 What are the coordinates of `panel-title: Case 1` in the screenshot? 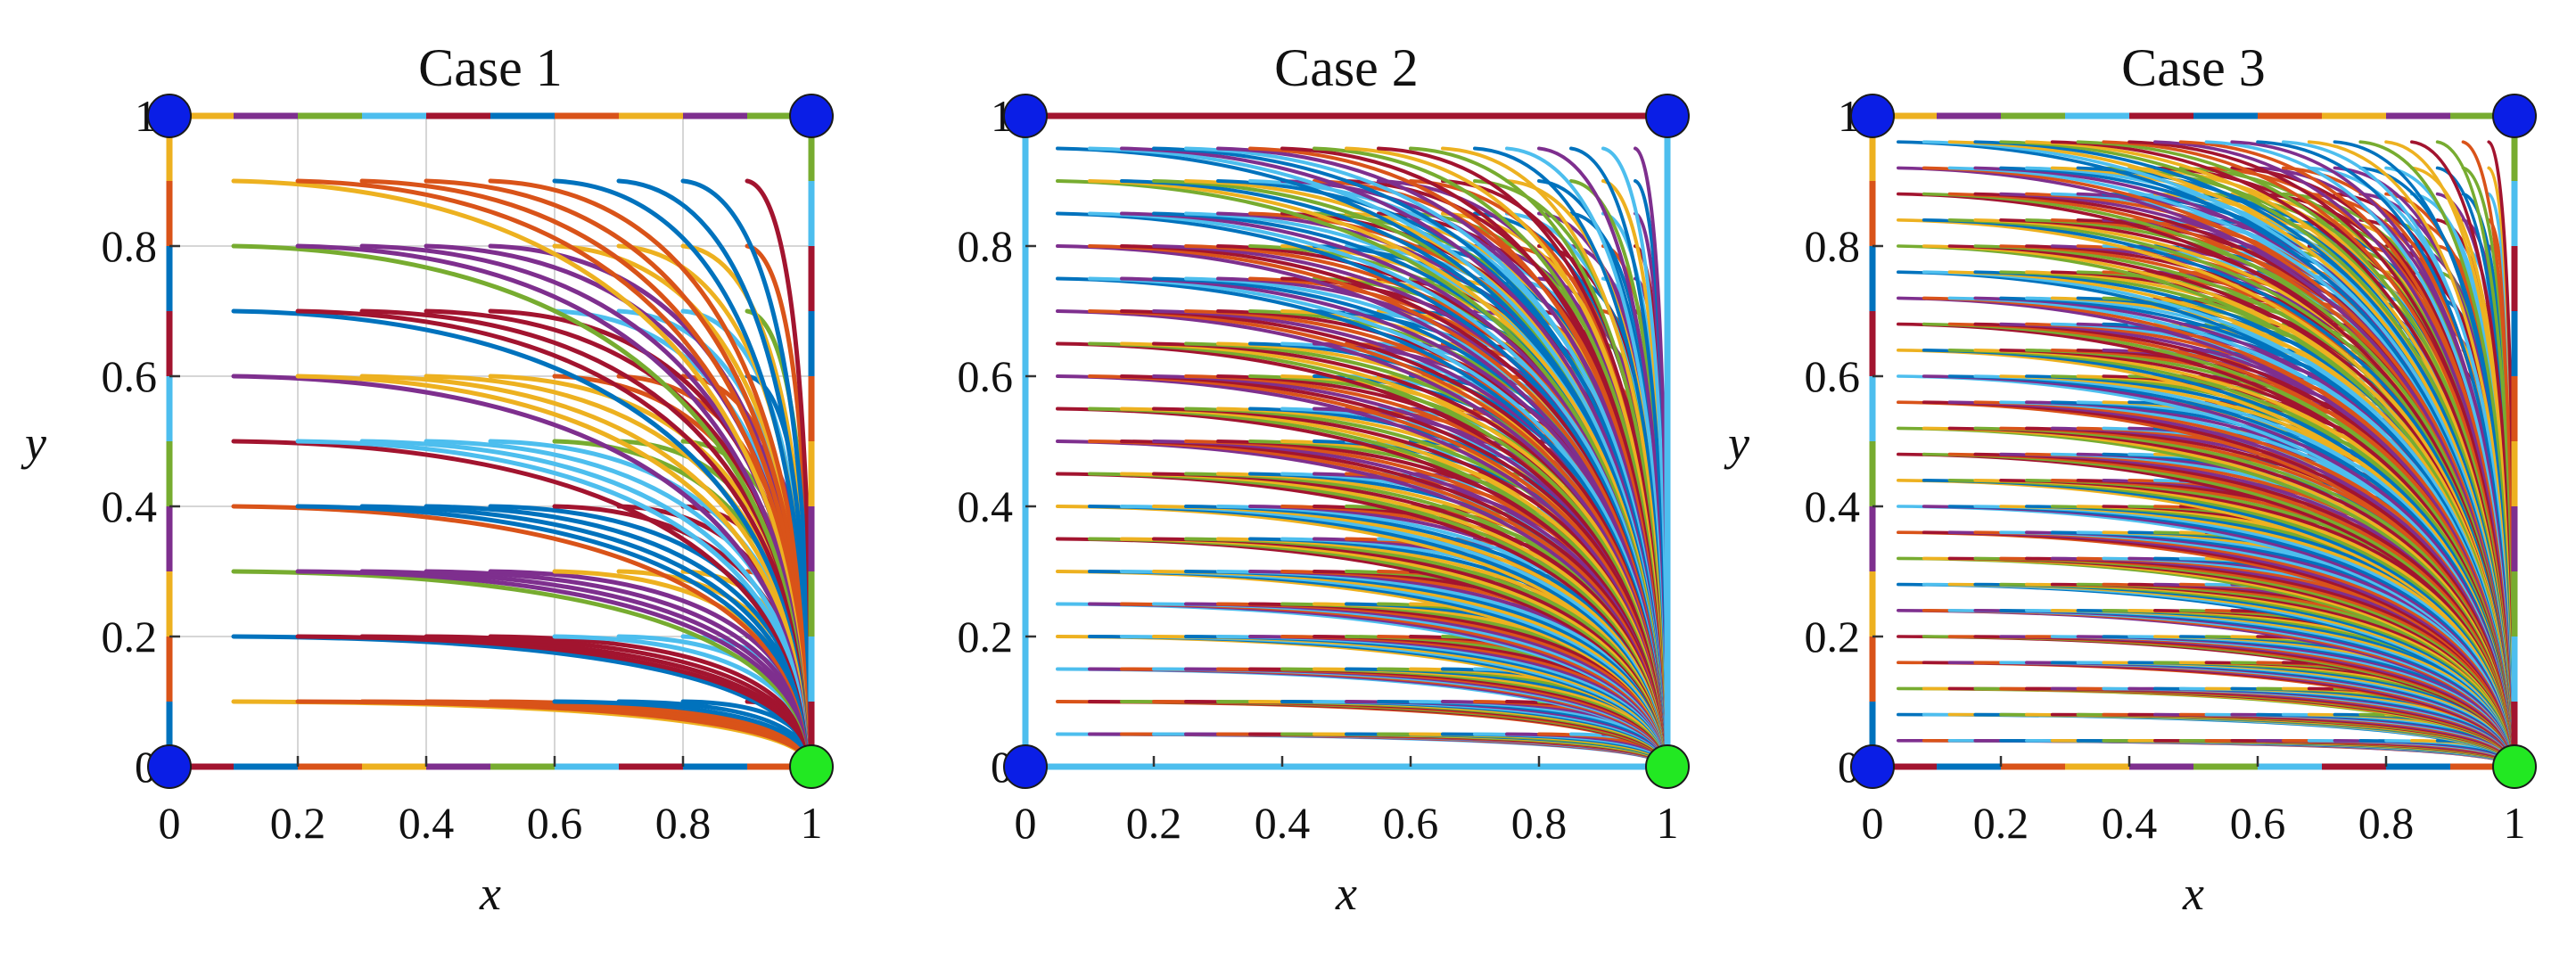 It's located at (490, 67).